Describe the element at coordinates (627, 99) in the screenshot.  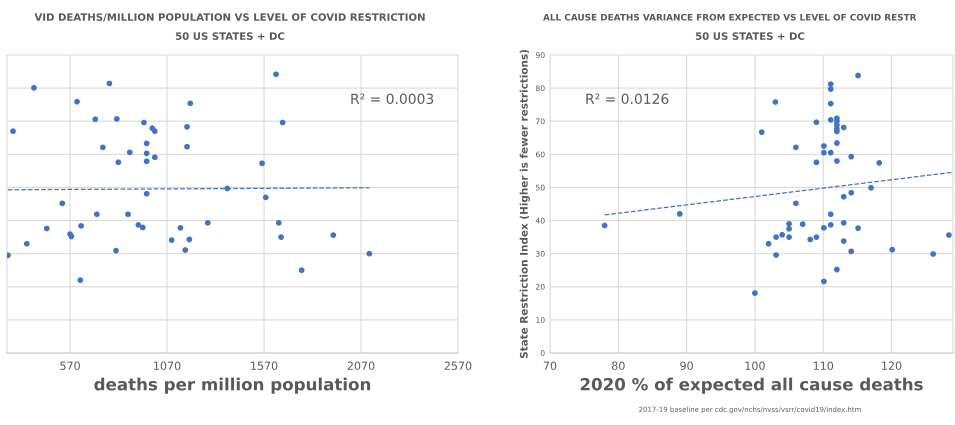
I see `annotation: R² = 0.0126` at that location.